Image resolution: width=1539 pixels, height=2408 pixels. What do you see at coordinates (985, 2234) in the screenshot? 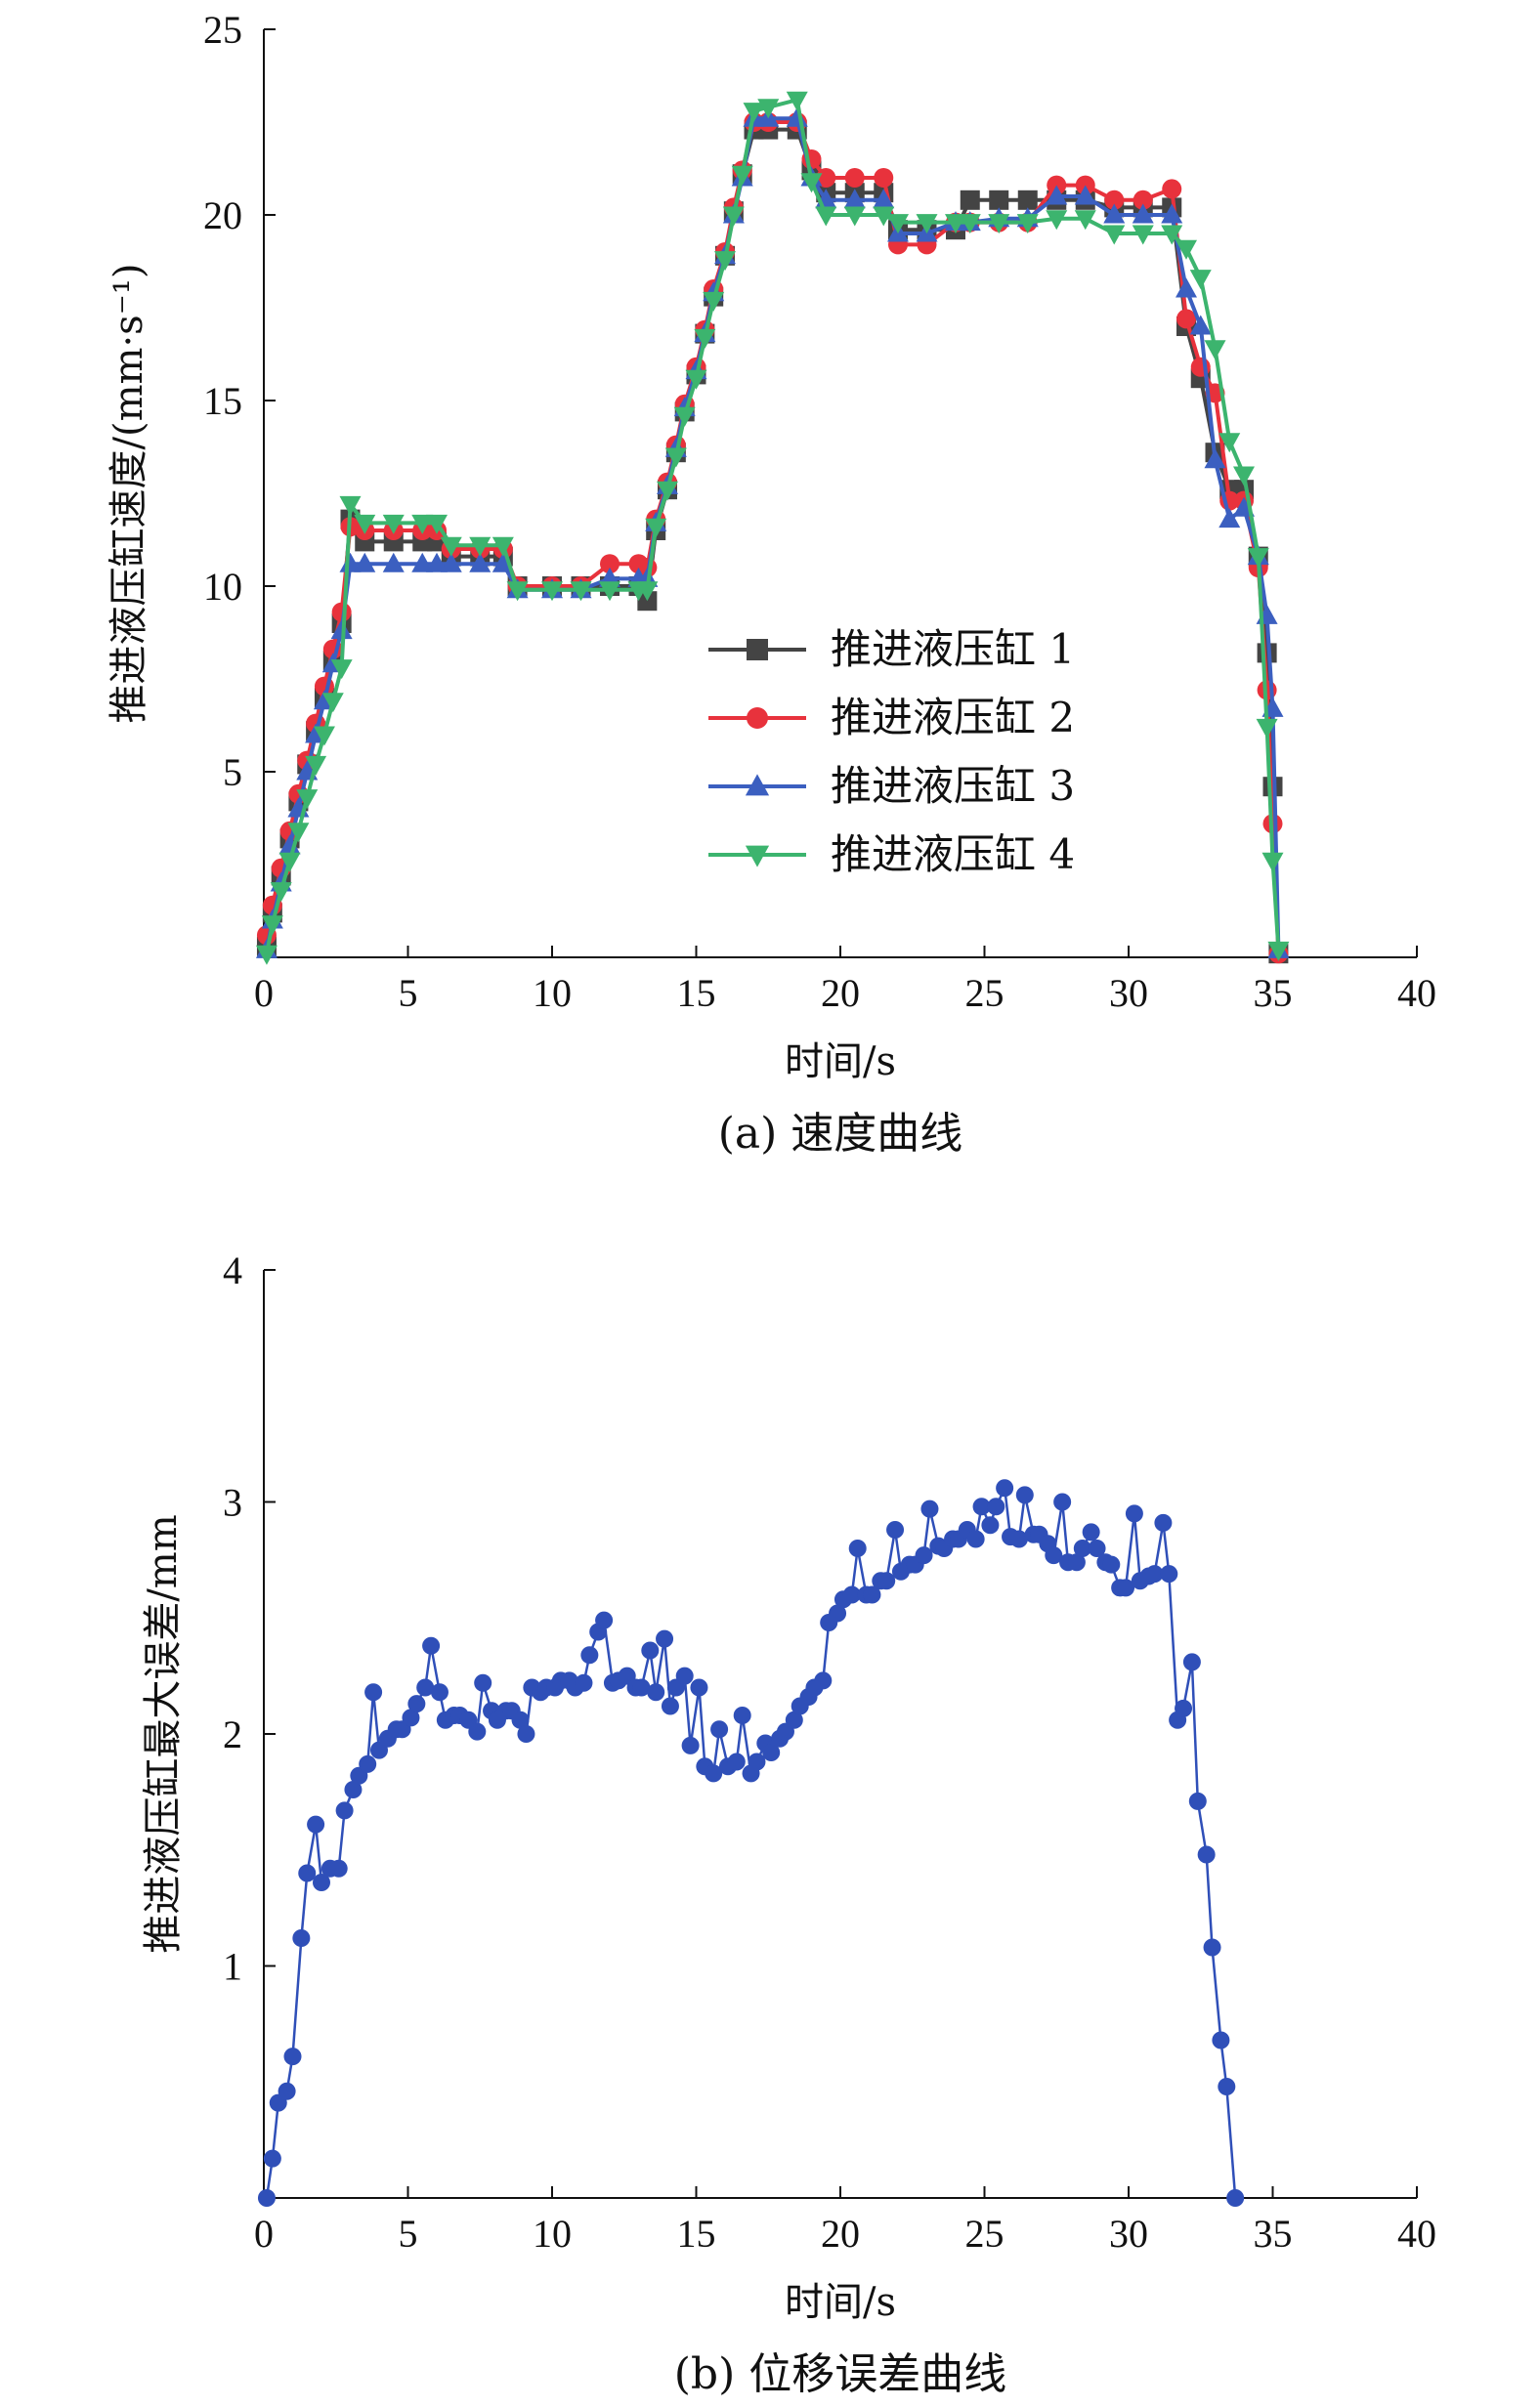
I see `x-tick-label: 25` at bounding box center [985, 2234].